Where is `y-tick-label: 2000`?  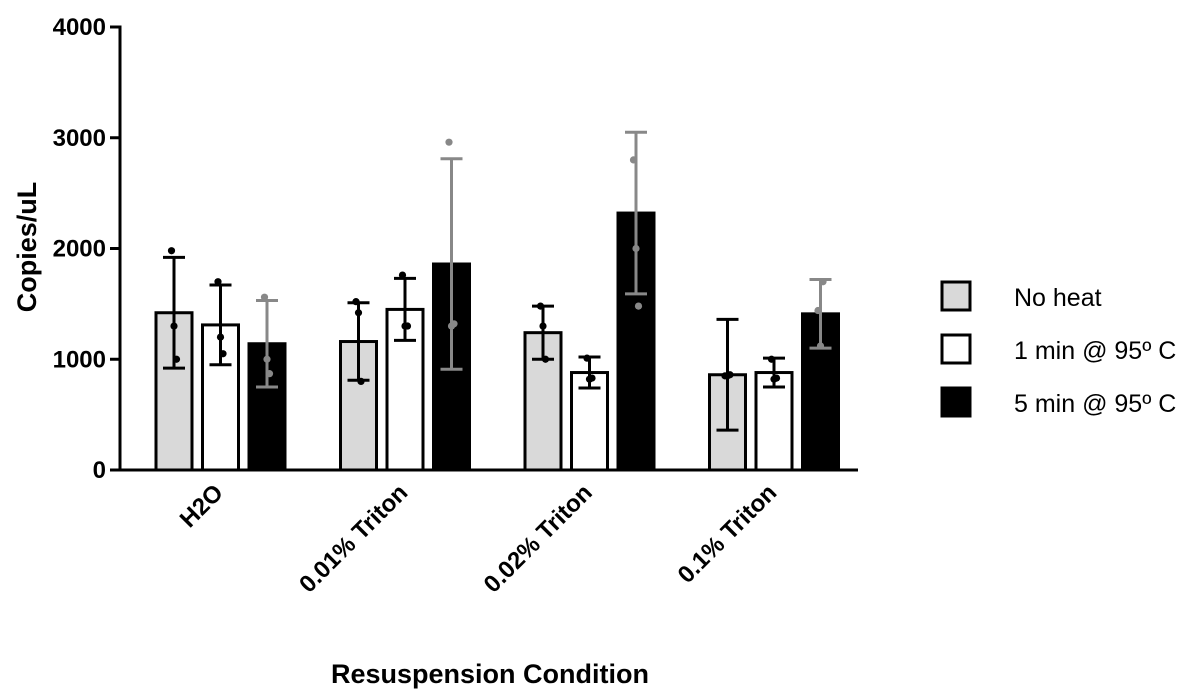
y-tick-label: 2000 is located at coordinates (79, 249).